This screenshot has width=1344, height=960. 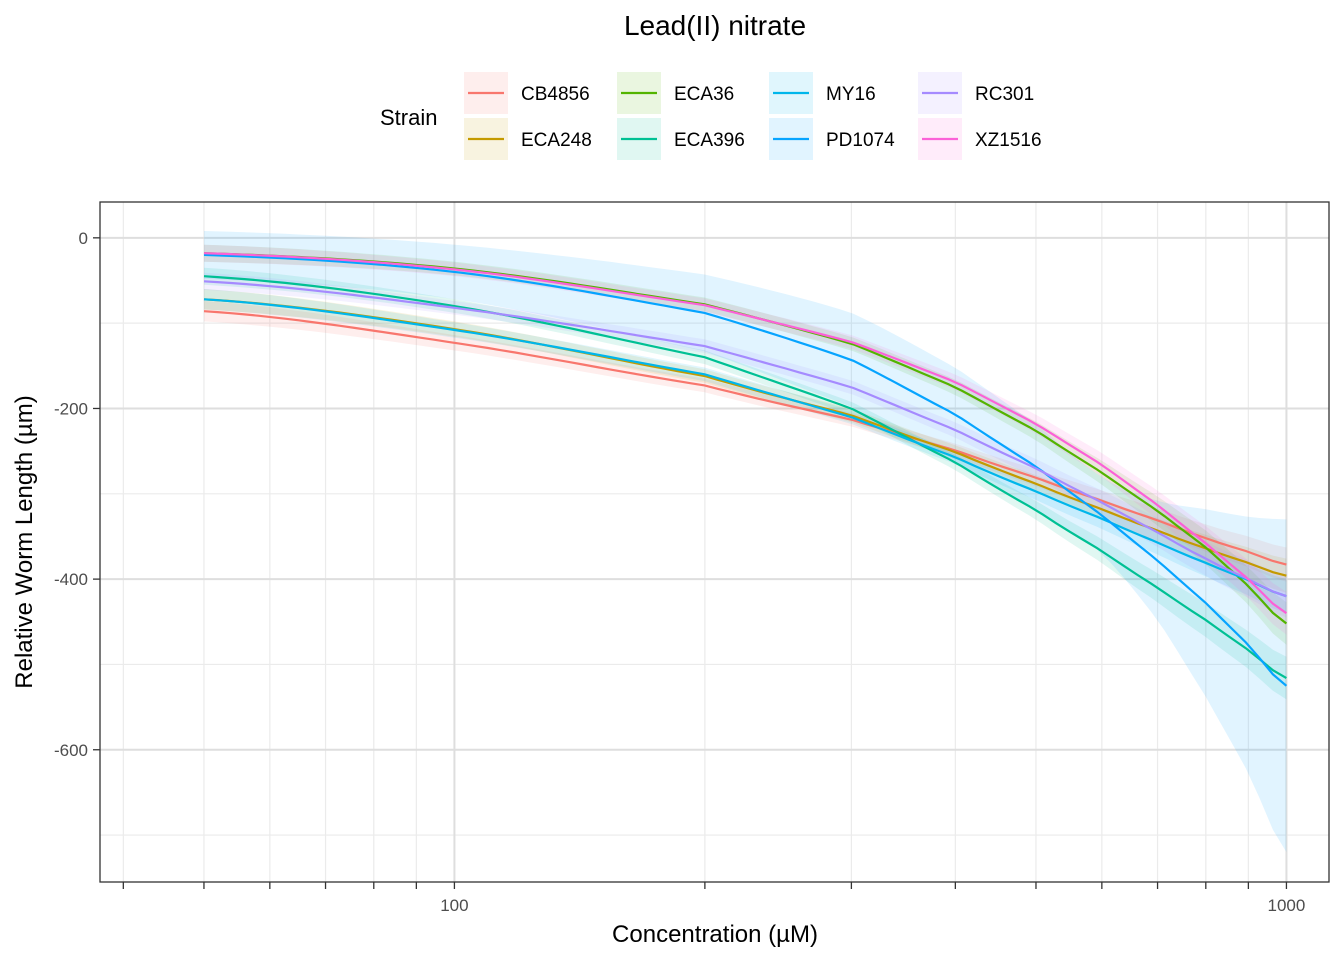 What do you see at coordinates (1008, 140) in the screenshot?
I see `legend-label-xz1516: XZ1516` at bounding box center [1008, 140].